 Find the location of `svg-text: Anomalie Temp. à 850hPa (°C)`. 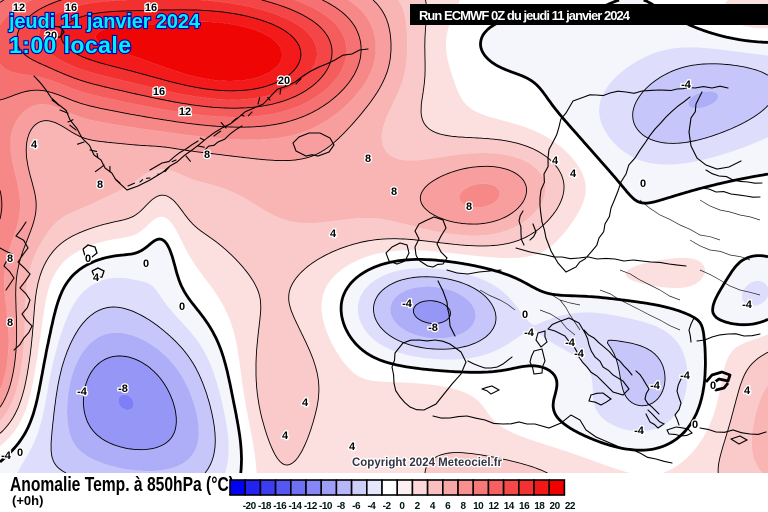

svg-text: Anomalie Temp. à 850hPa (°C) is located at coordinates (122, 485).